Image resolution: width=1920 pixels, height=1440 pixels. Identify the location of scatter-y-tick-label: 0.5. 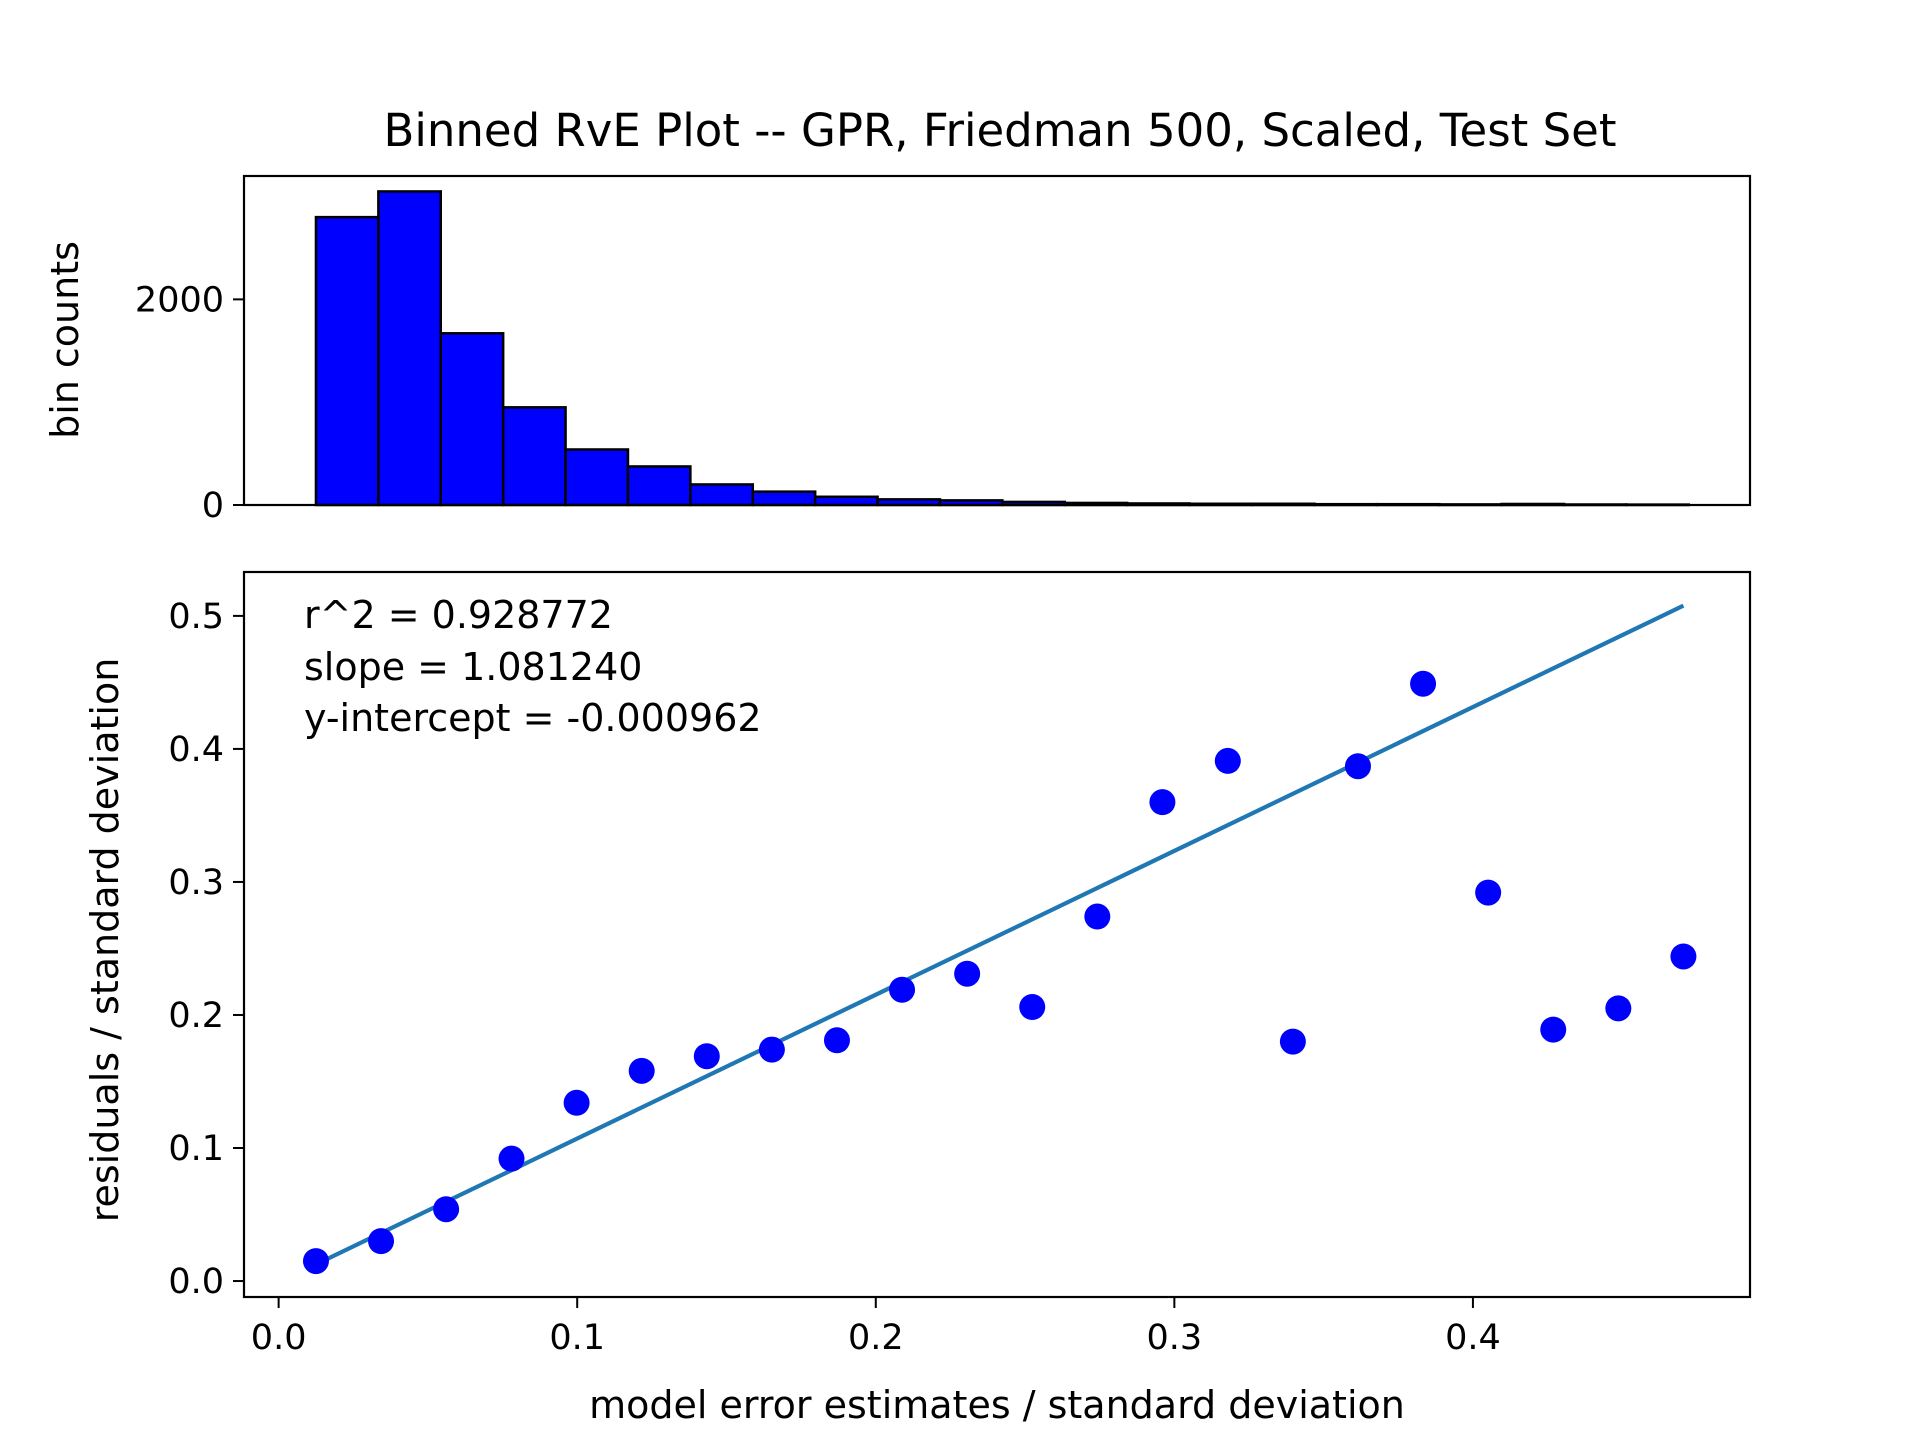
(196, 617).